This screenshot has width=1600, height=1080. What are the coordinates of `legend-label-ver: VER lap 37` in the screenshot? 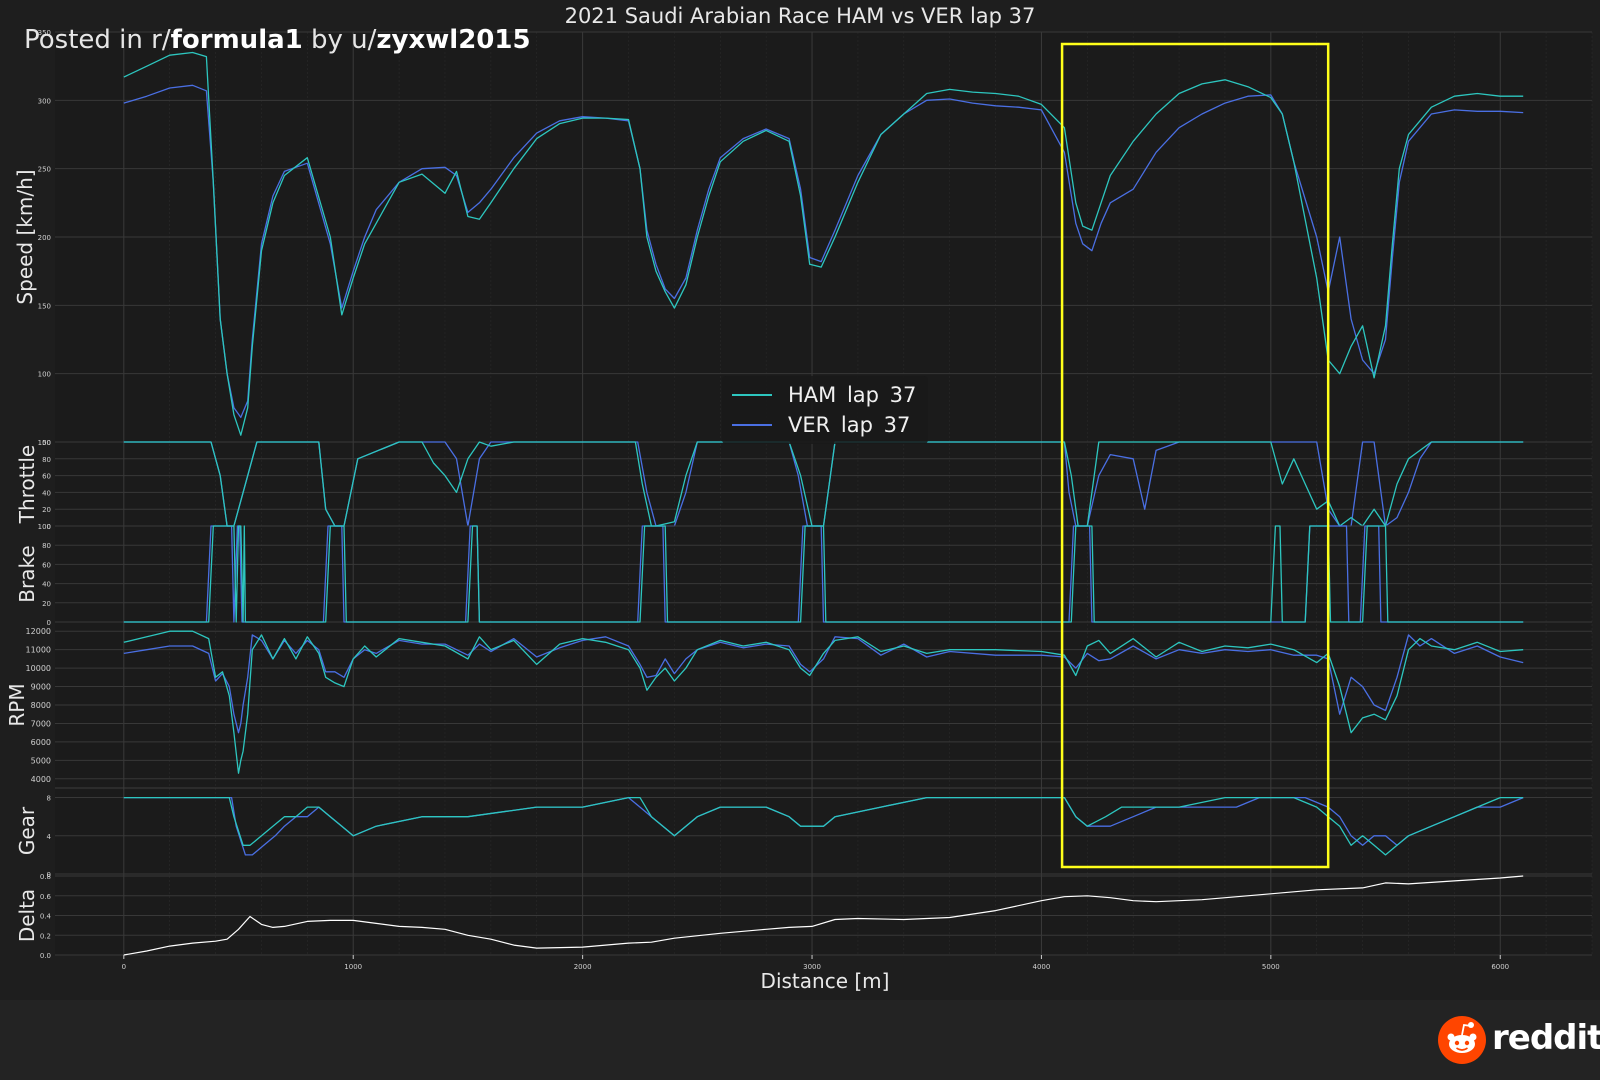 It's located at (849, 425).